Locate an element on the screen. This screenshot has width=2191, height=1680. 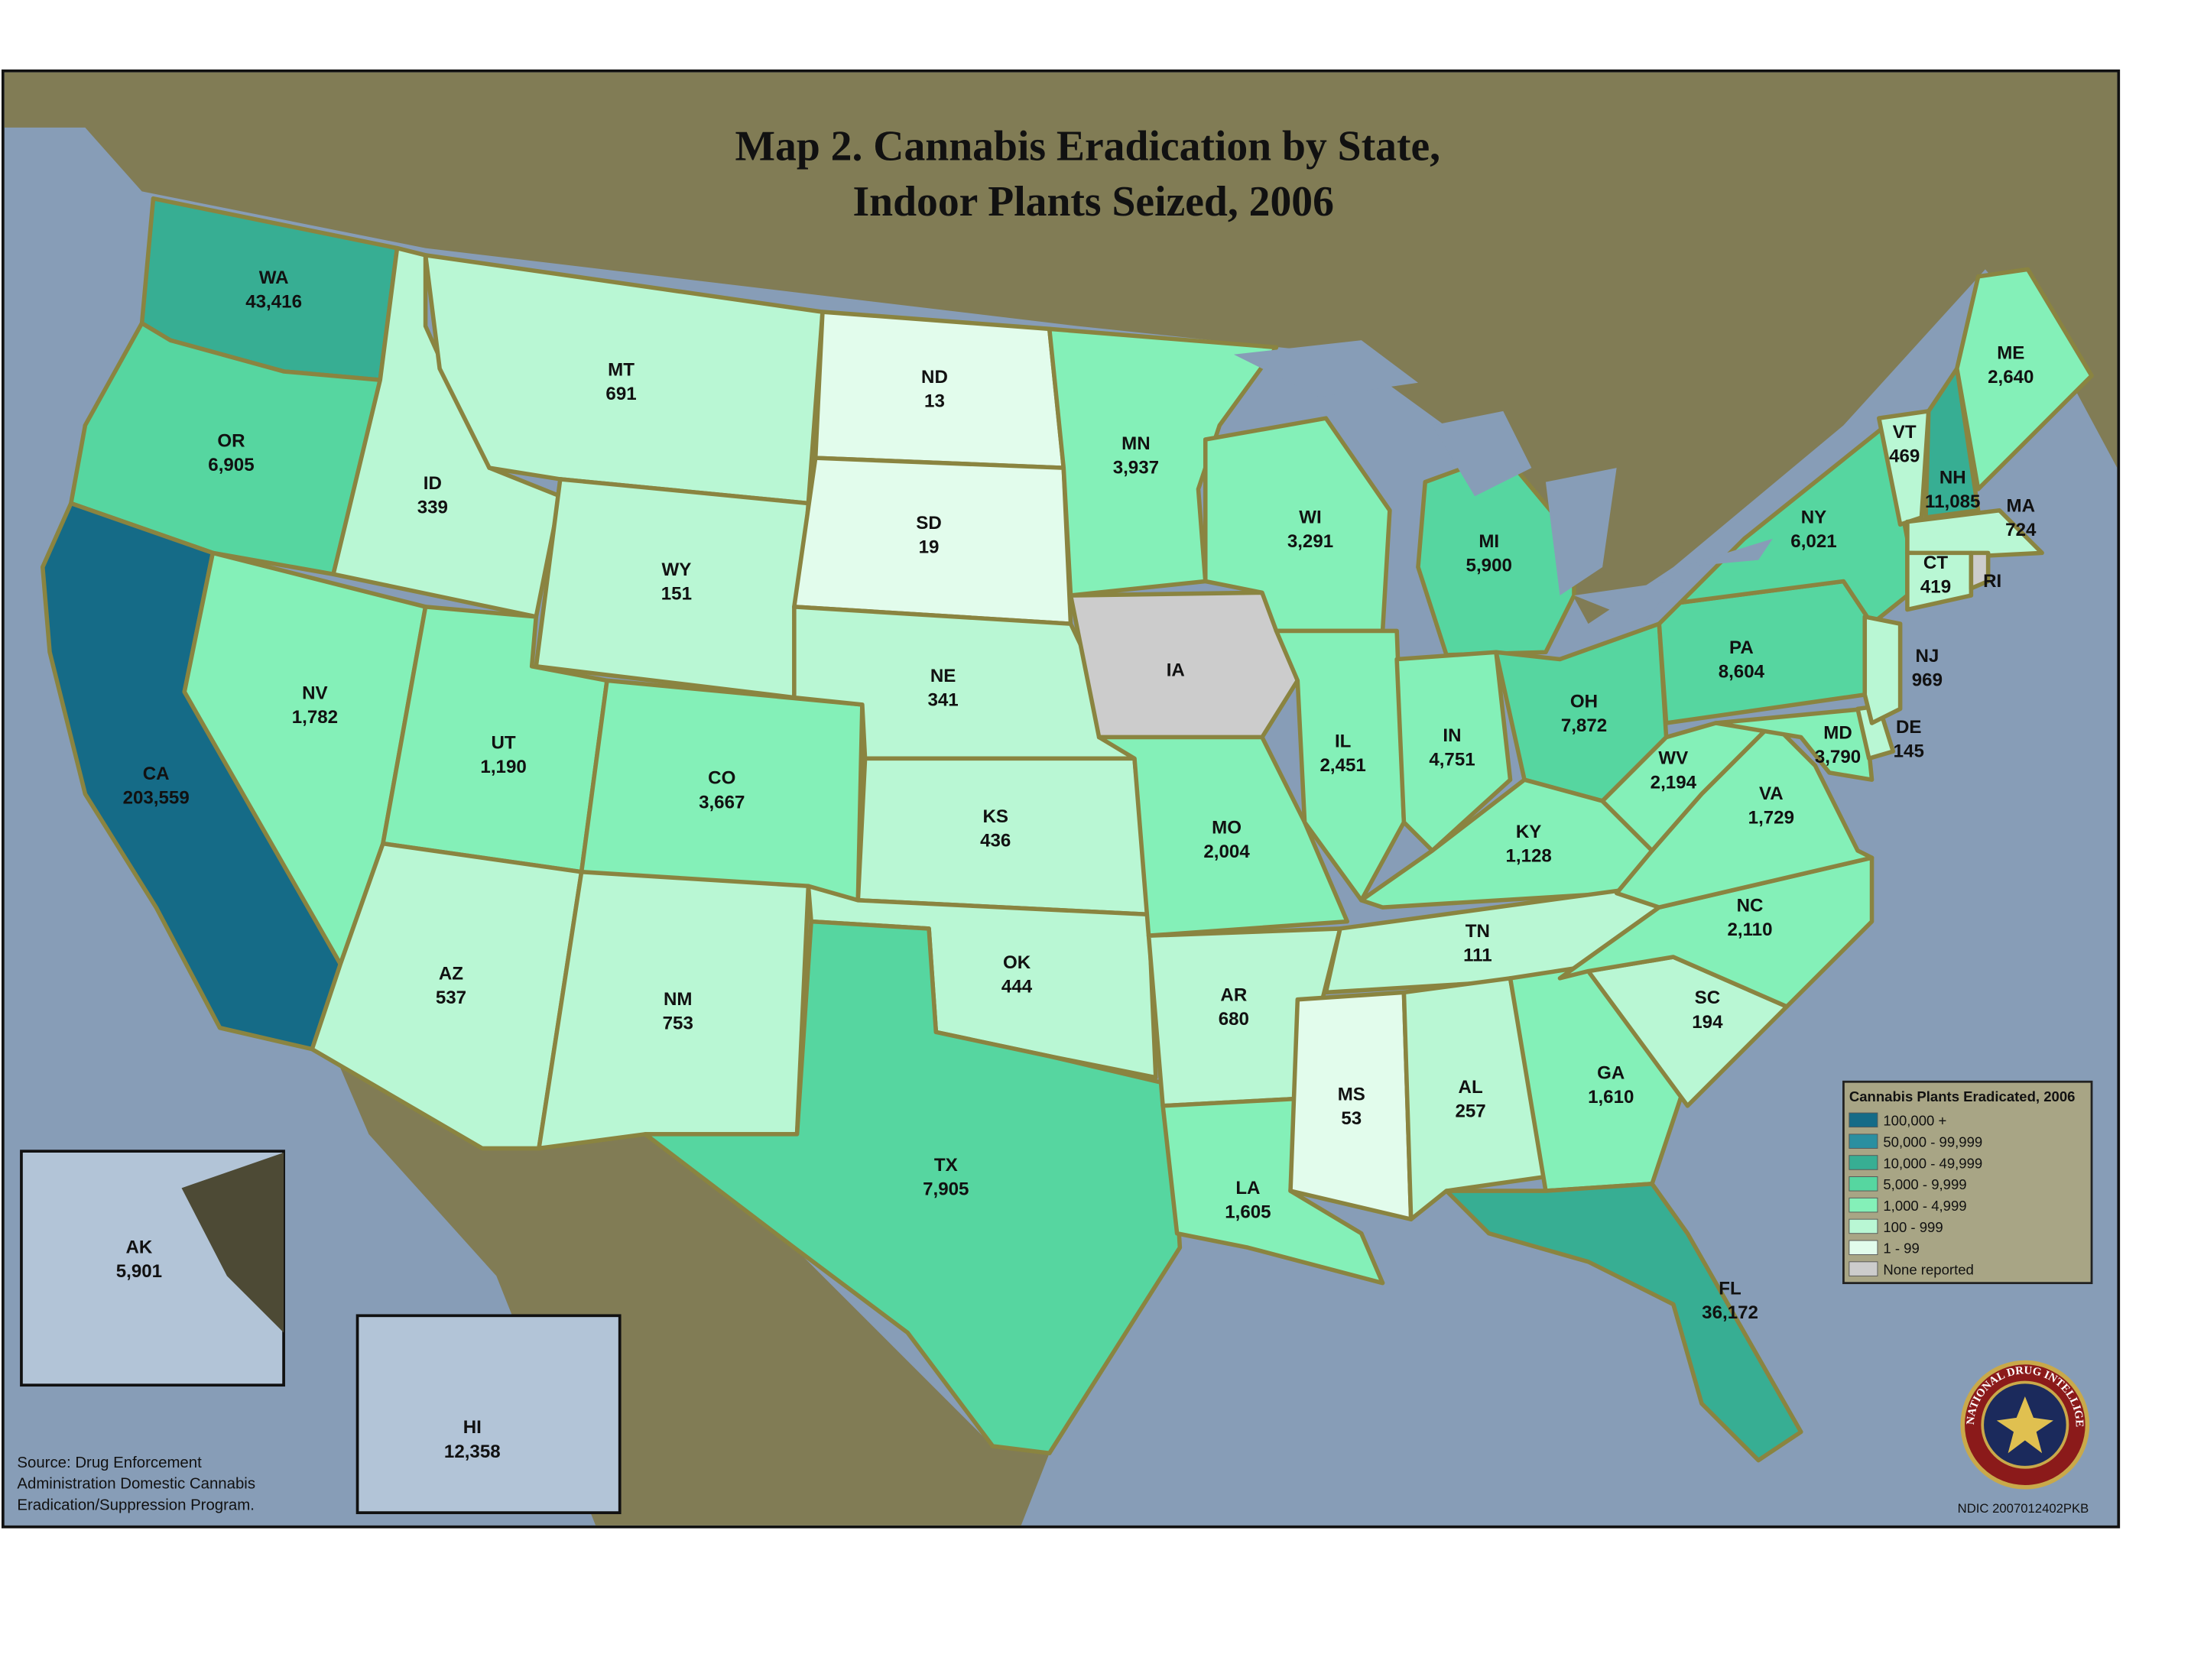
state-value: 419 is located at coordinates (1935, 586).